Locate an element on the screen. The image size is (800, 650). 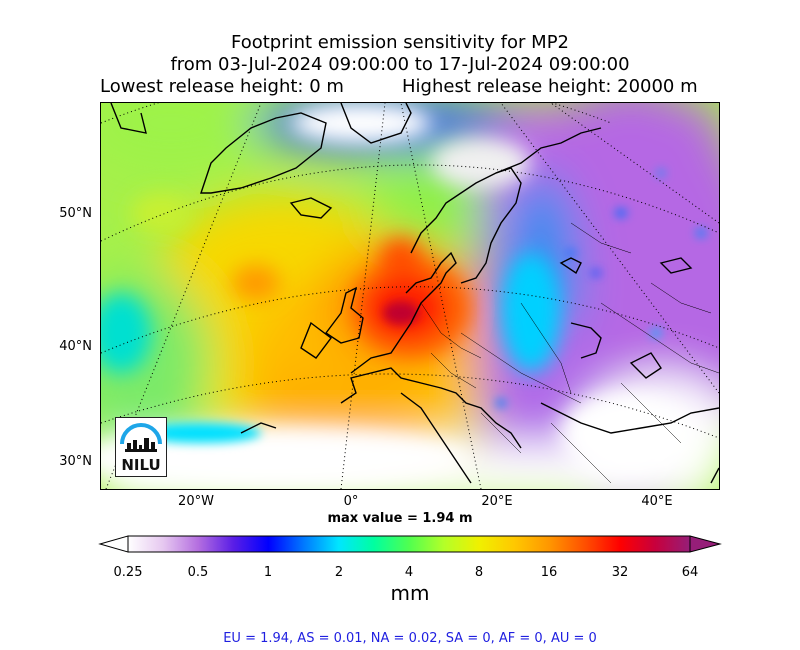
lat-label-30n: 30°N is located at coordinates (75, 461).